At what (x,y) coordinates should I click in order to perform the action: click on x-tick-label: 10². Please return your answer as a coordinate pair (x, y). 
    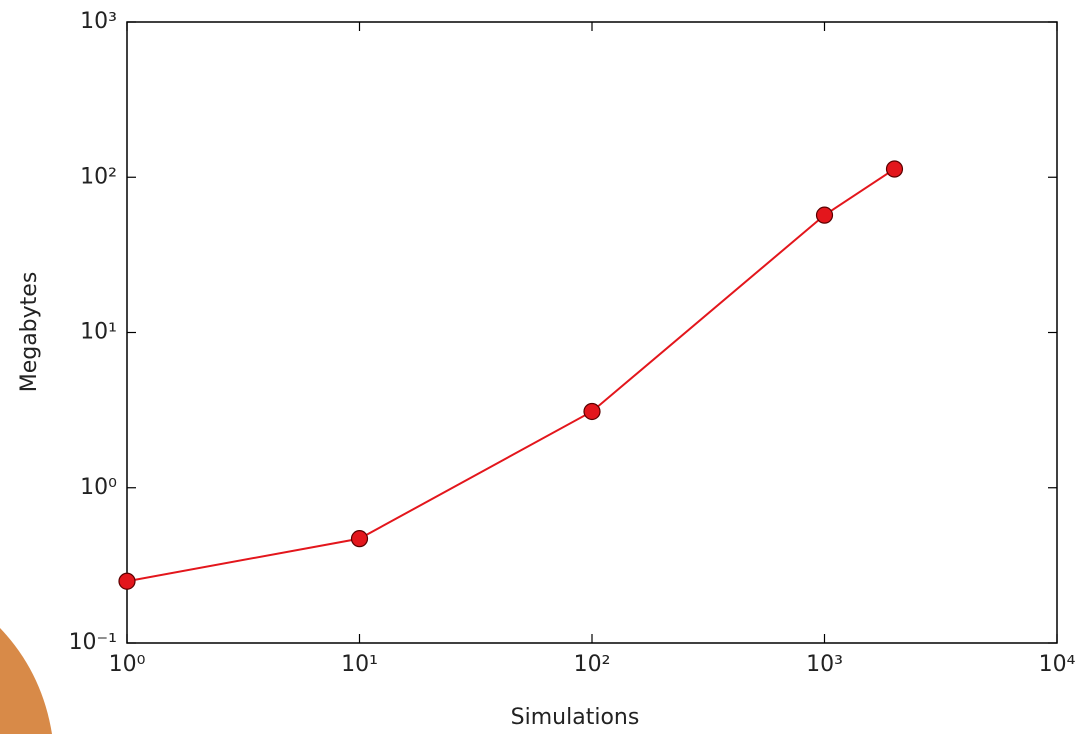
    Looking at the image, I should click on (592, 664).